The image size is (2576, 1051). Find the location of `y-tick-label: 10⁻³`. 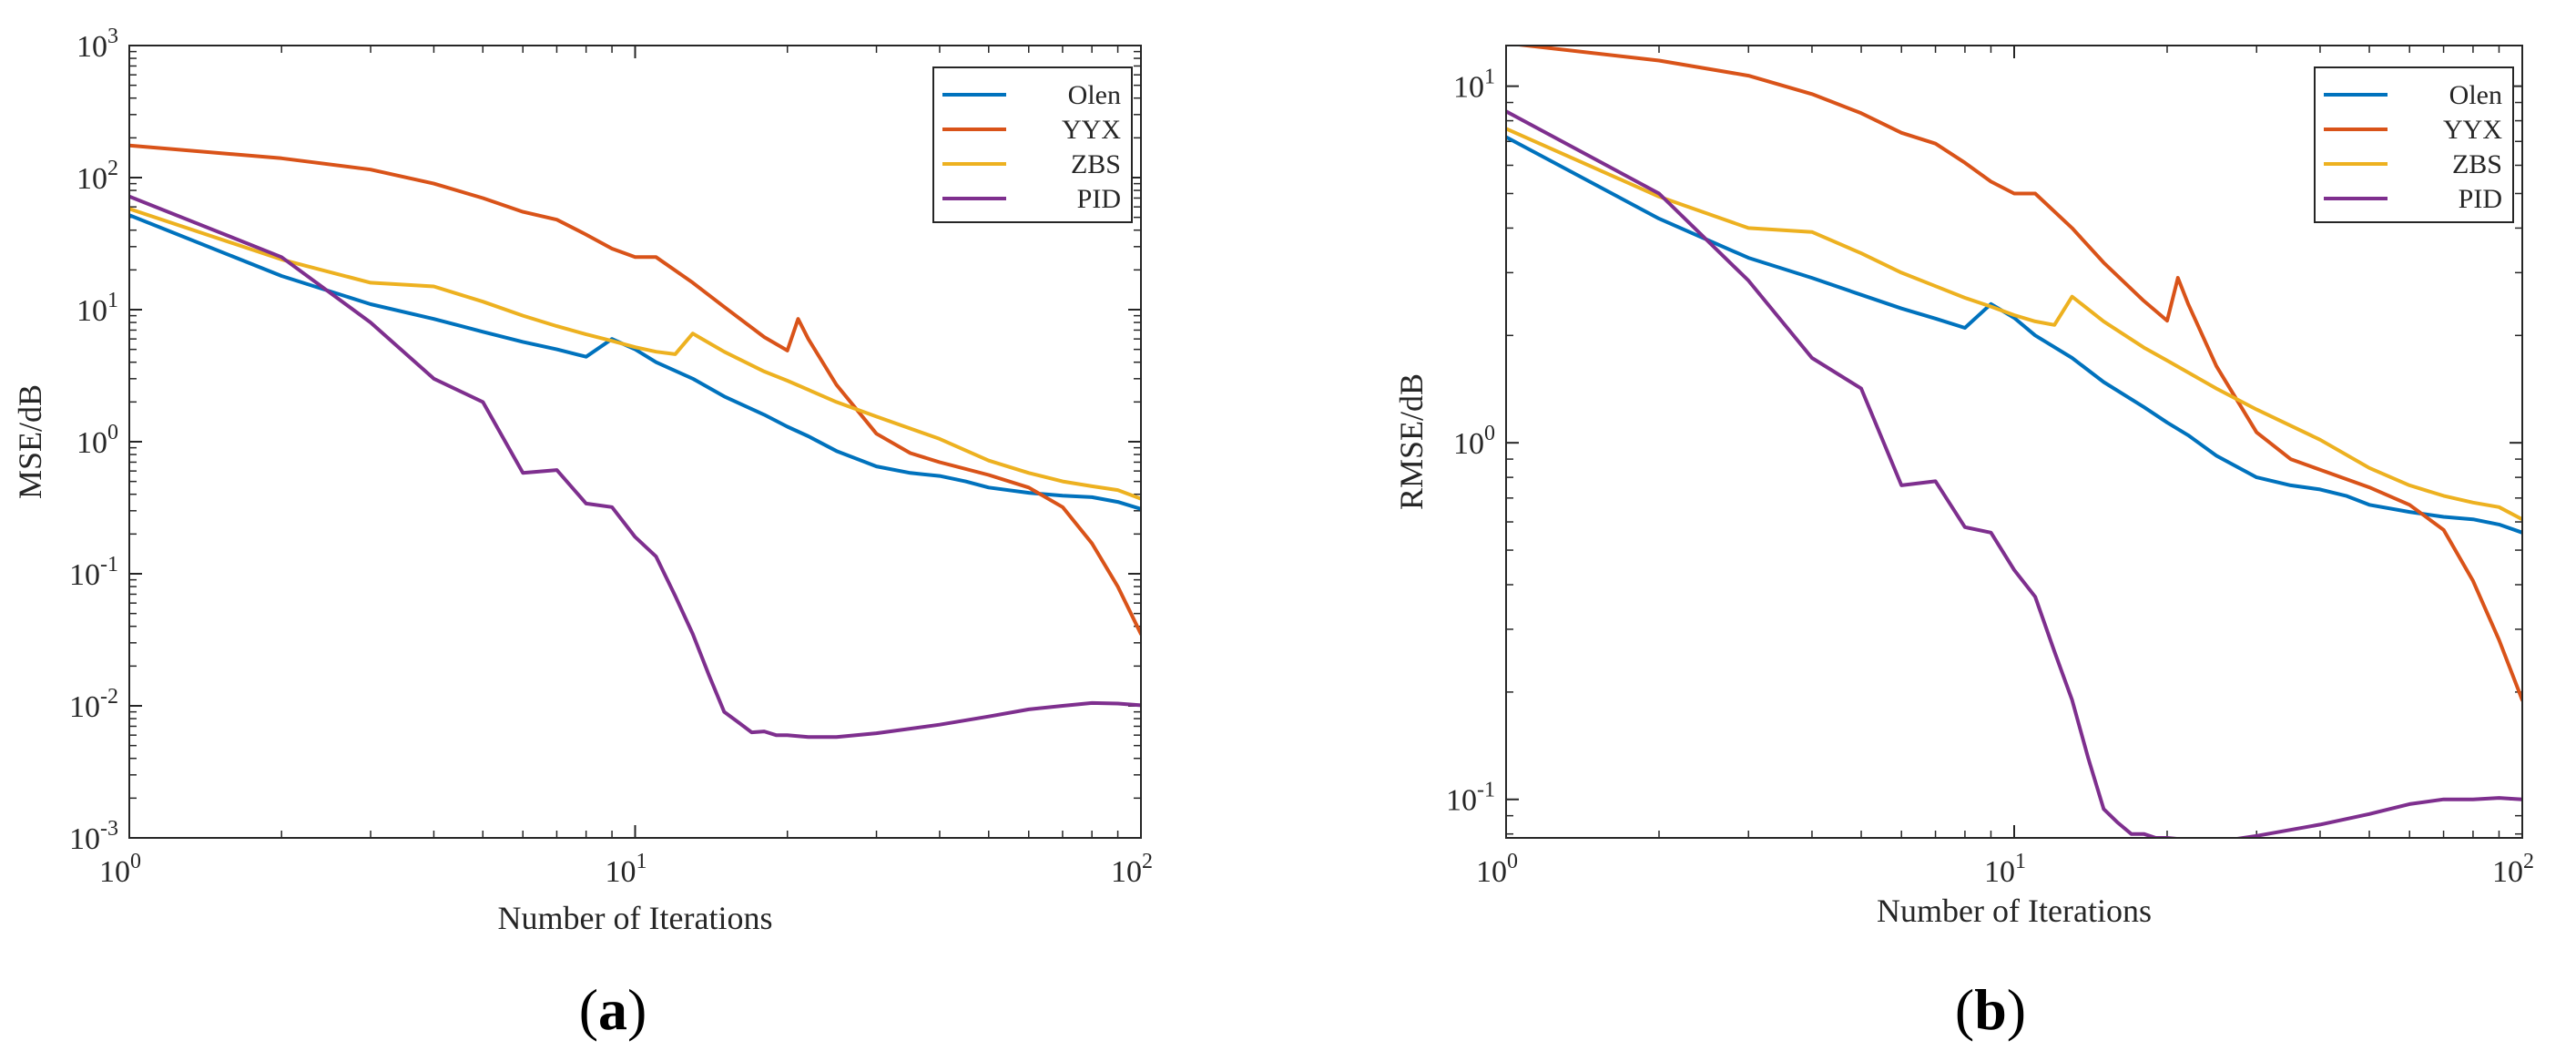

y-tick-label: 10⁻³ is located at coordinates (93, 836).